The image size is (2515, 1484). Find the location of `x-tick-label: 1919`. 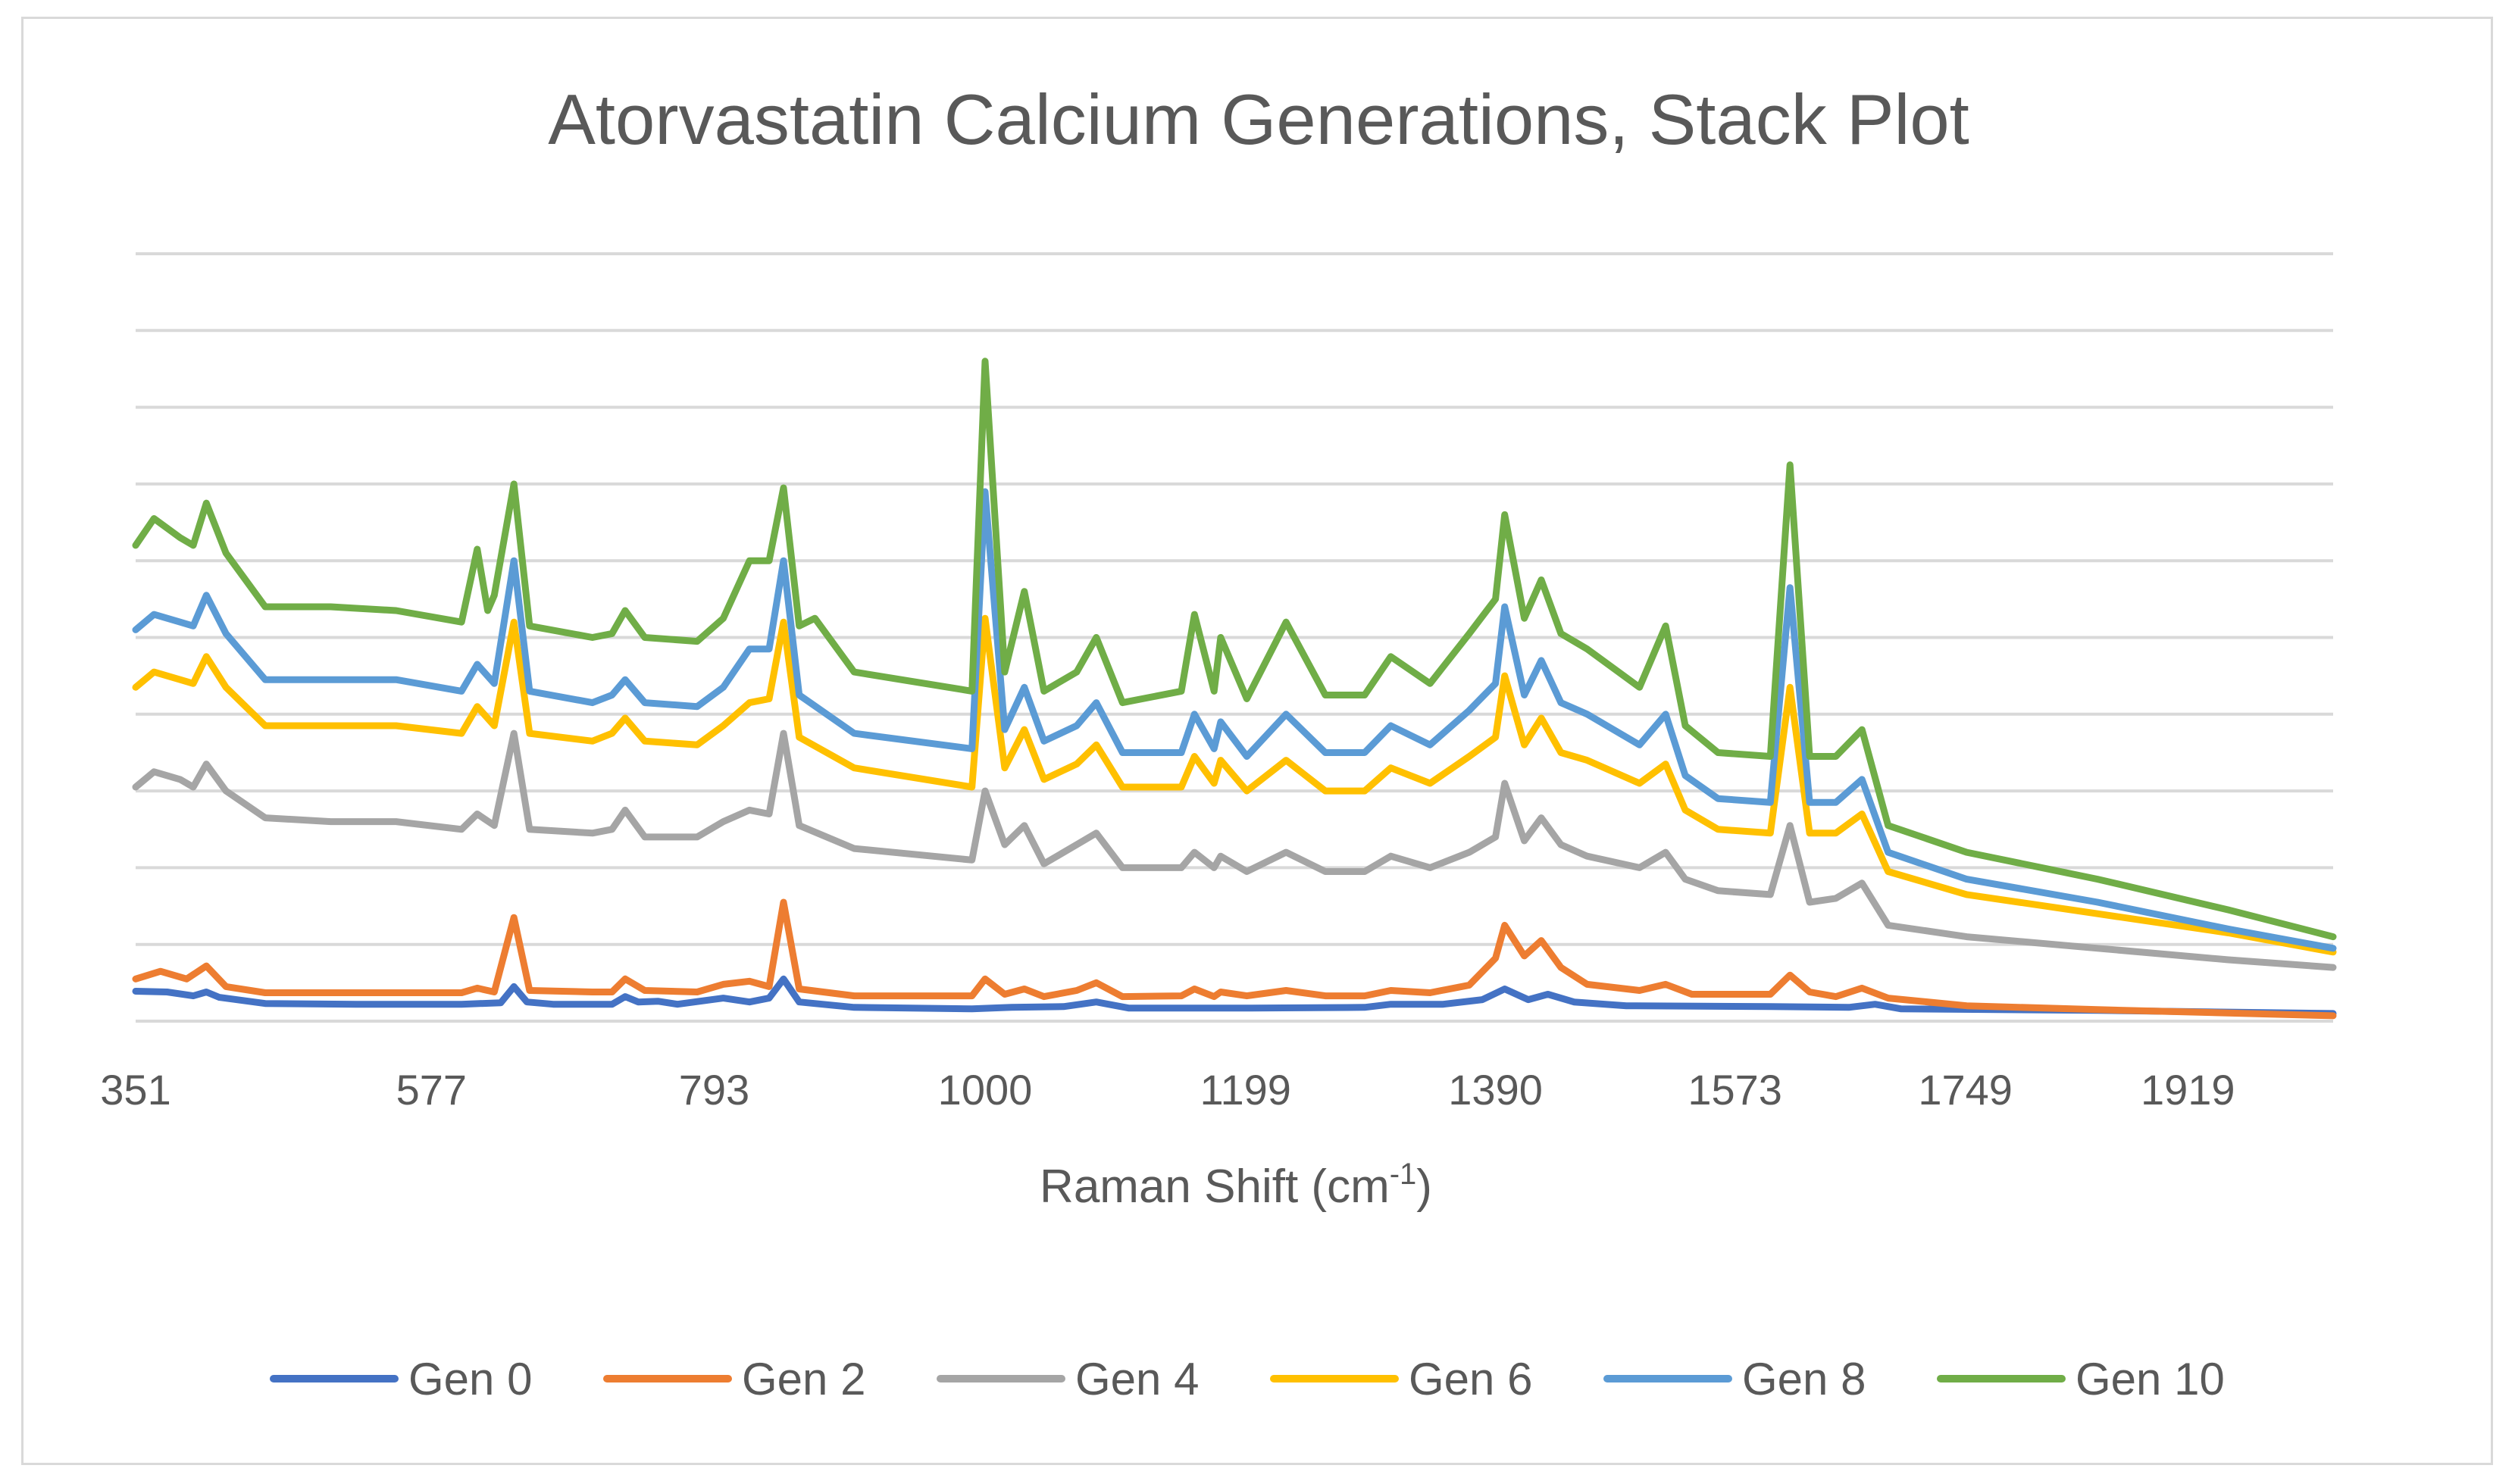

x-tick-label: 1919 is located at coordinates (2188, 1090).